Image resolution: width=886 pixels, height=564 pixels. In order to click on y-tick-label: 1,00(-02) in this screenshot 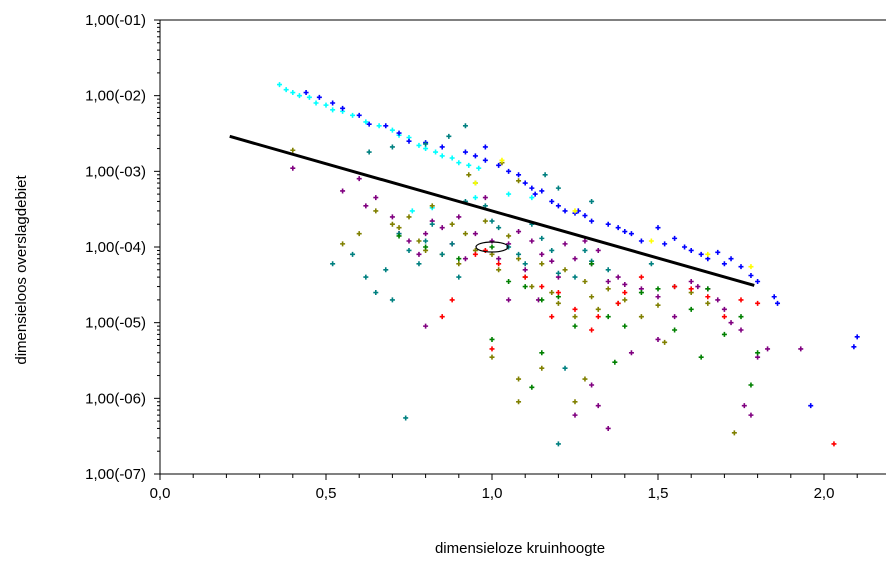, I will do `click(115, 96)`.